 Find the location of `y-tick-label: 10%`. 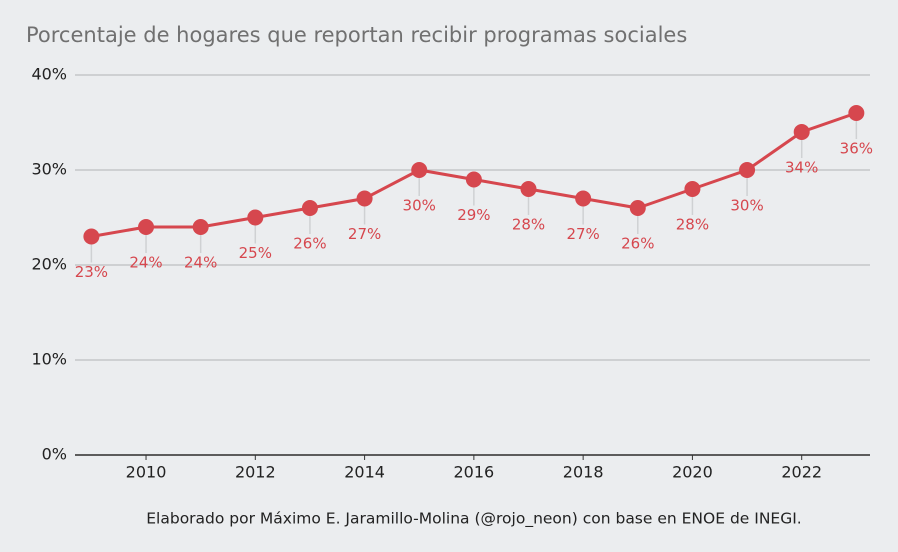

y-tick-label: 10% is located at coordinates (49, 359).